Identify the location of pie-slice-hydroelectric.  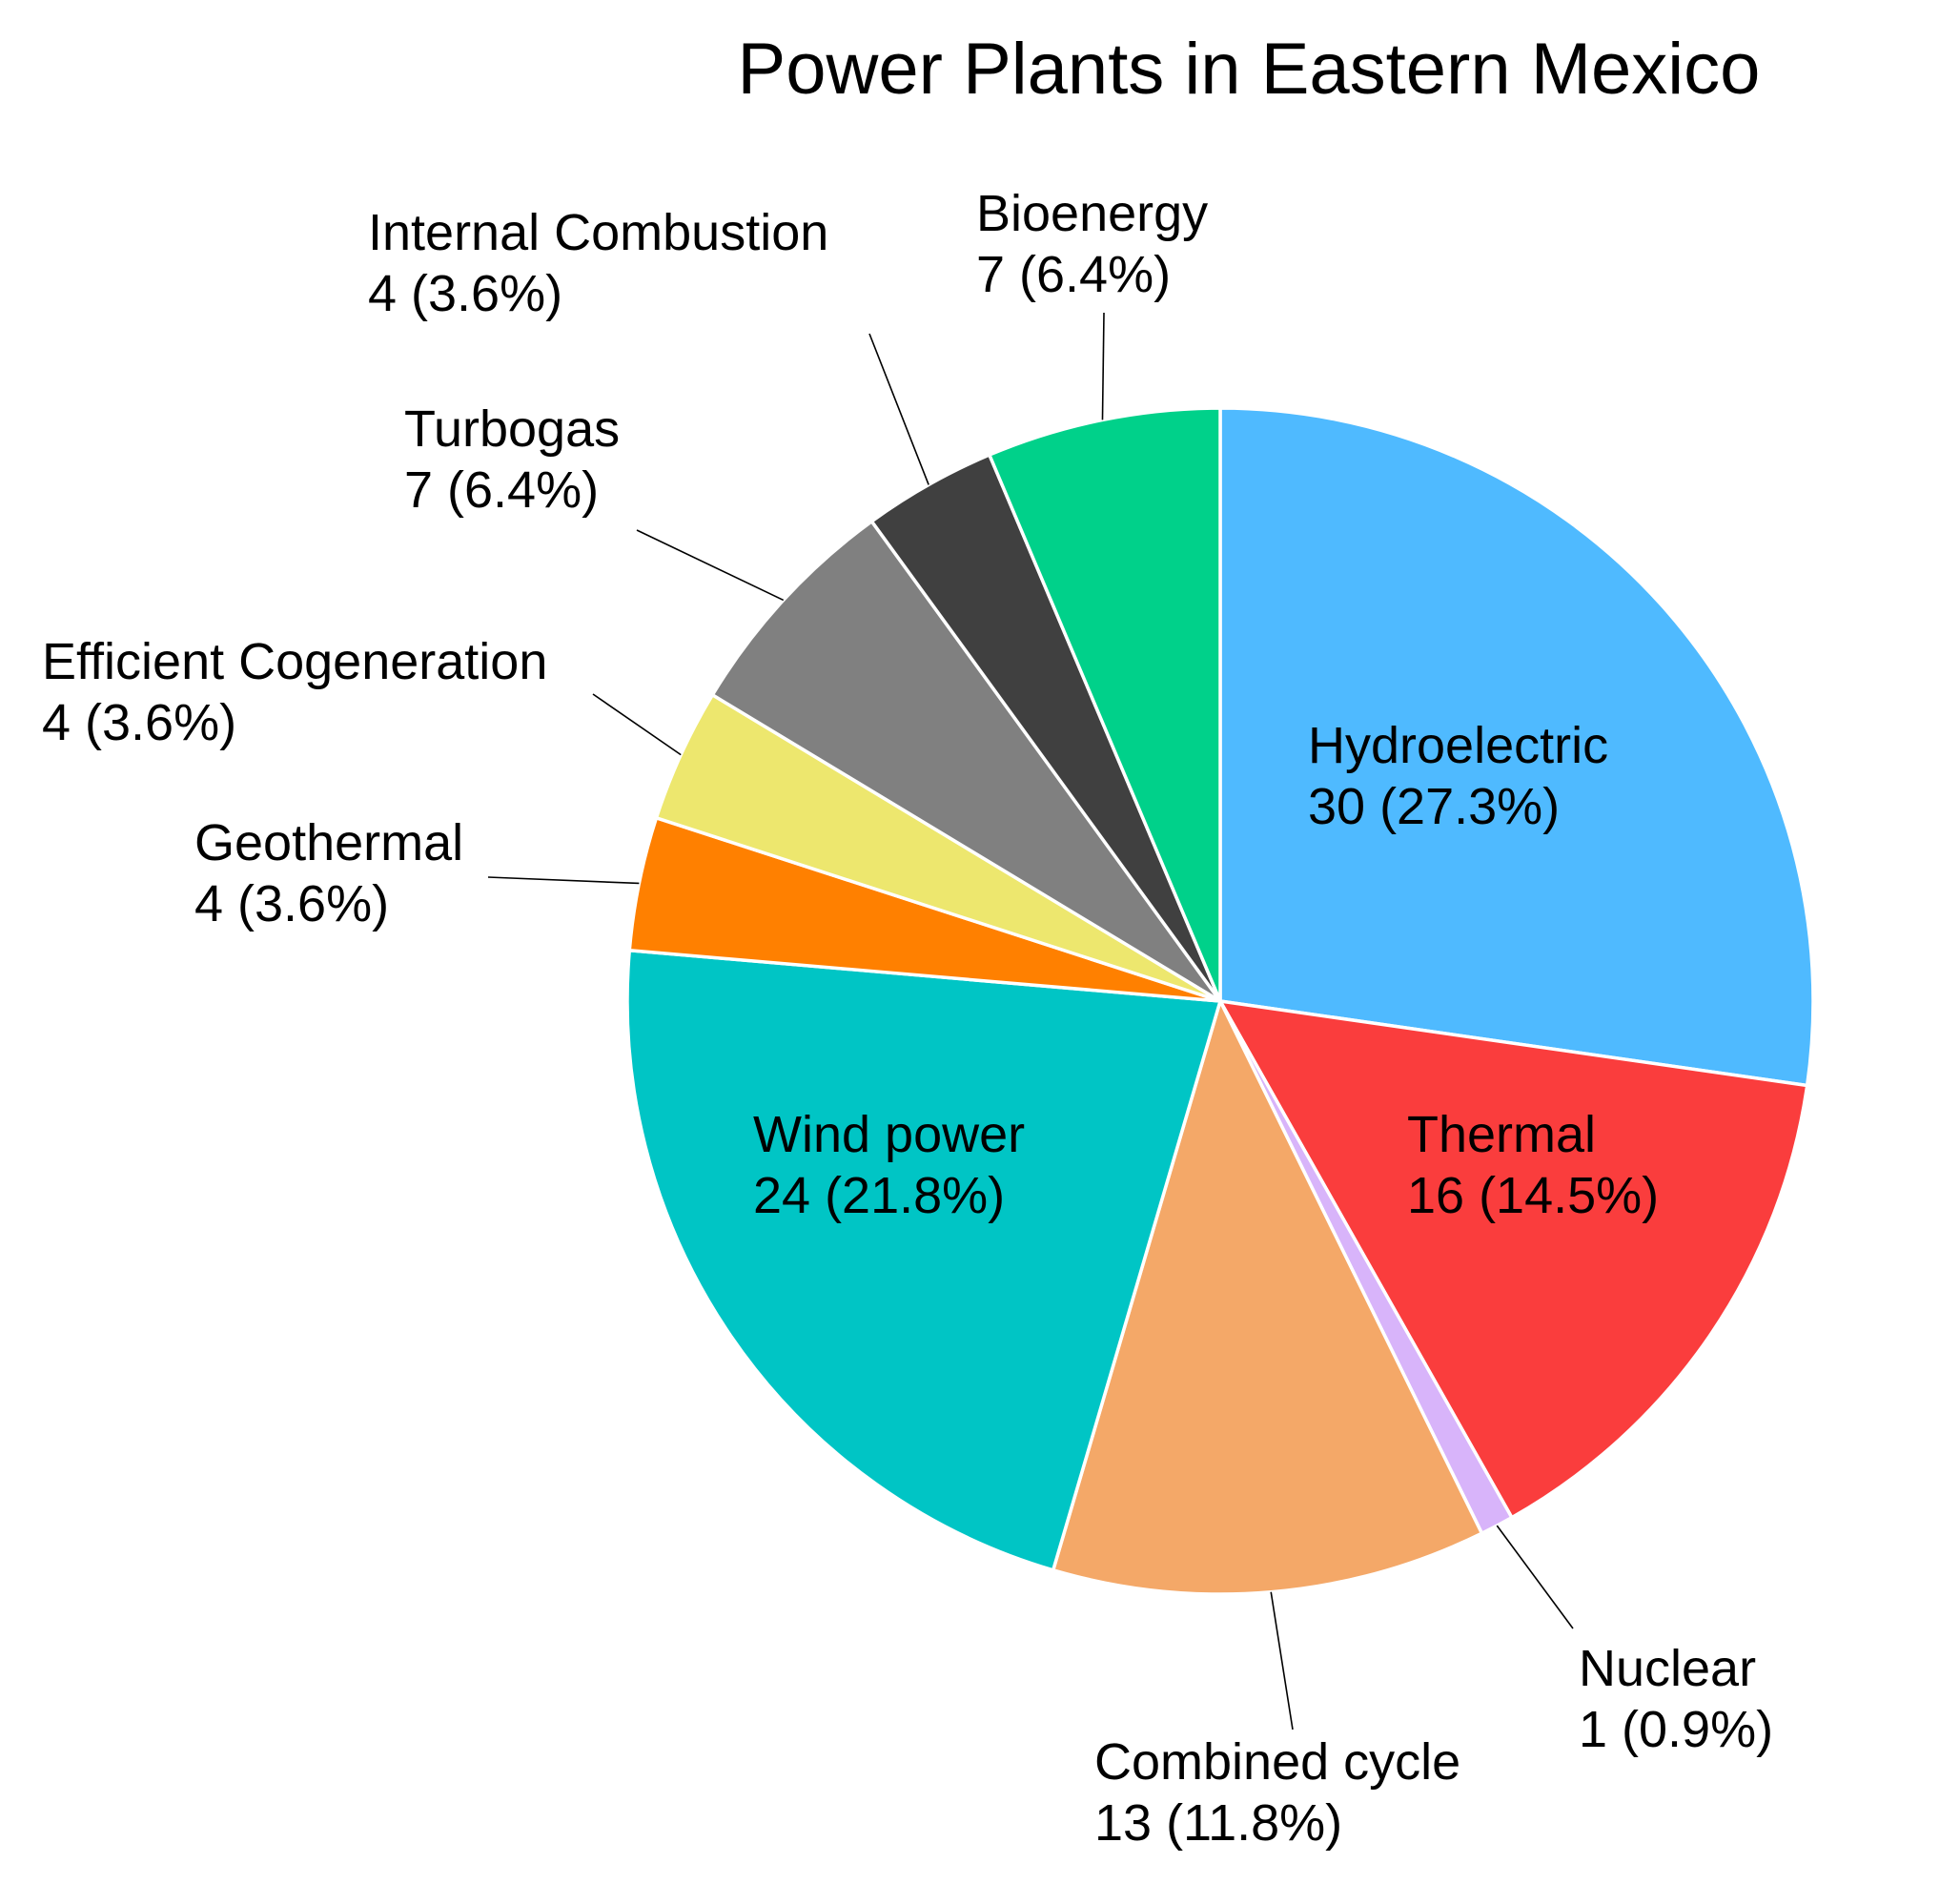
(1516, 747).